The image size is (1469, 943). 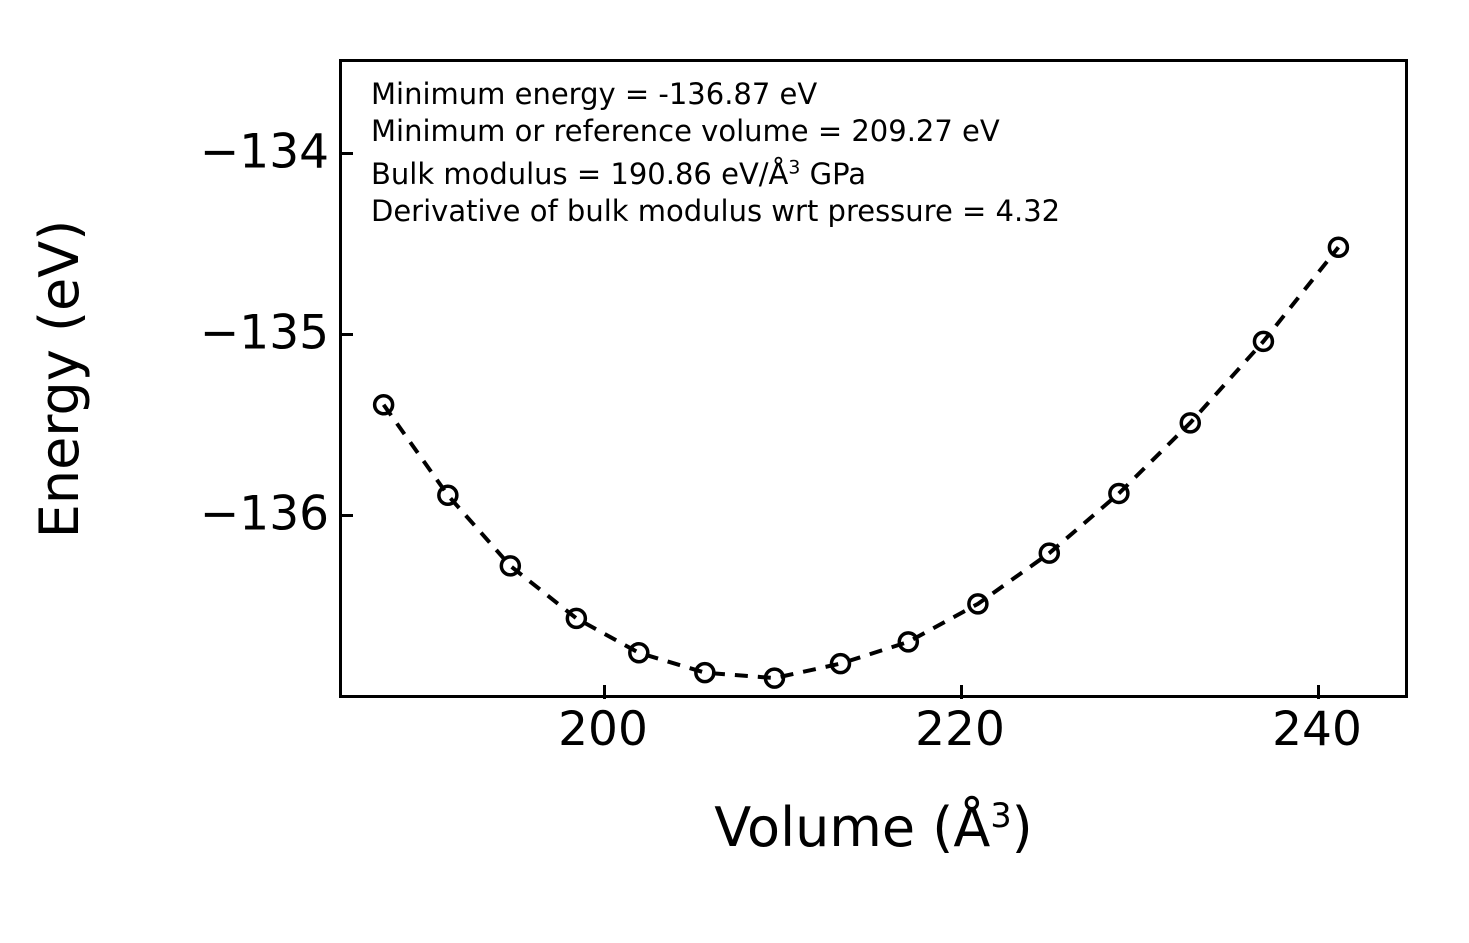 What do you see at coordinates (960, 729) in the screenshot?
I see `x-ticklabel-220: 220` at bounding box center [960, 729].